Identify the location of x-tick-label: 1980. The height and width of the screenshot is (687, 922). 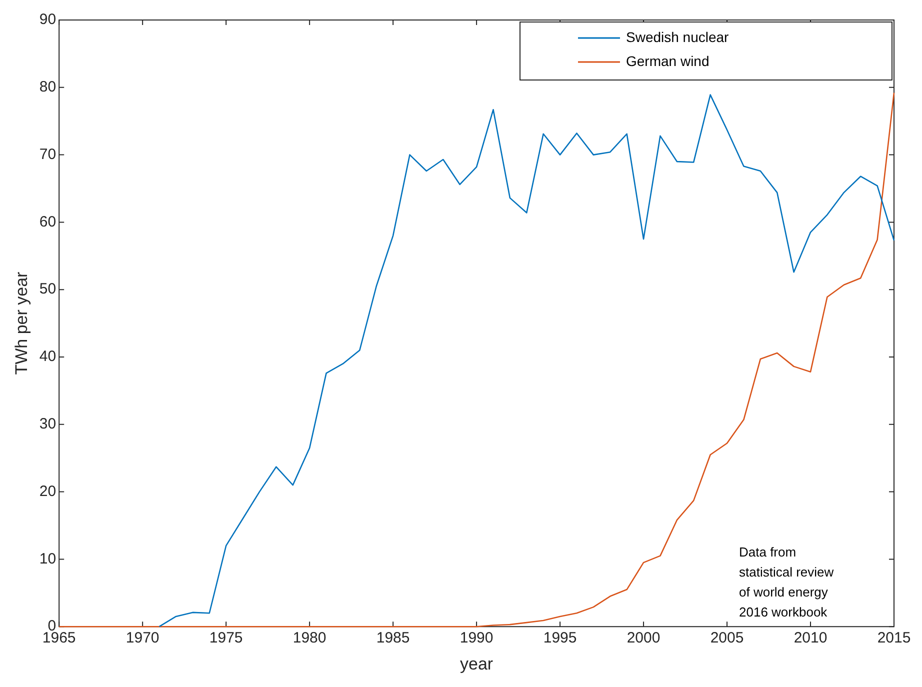
(309, 638).